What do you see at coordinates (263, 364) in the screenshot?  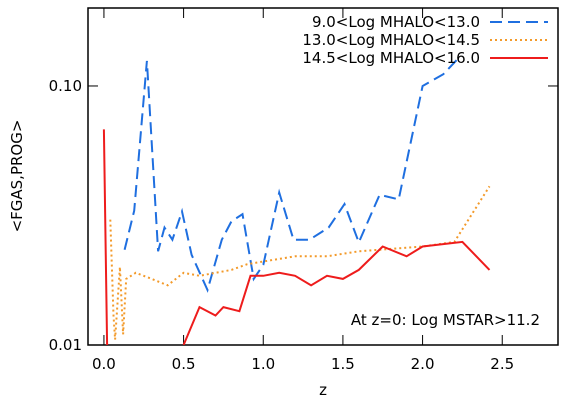 I see `x-tick-label: 1.0` at bounding box center [263, 364].